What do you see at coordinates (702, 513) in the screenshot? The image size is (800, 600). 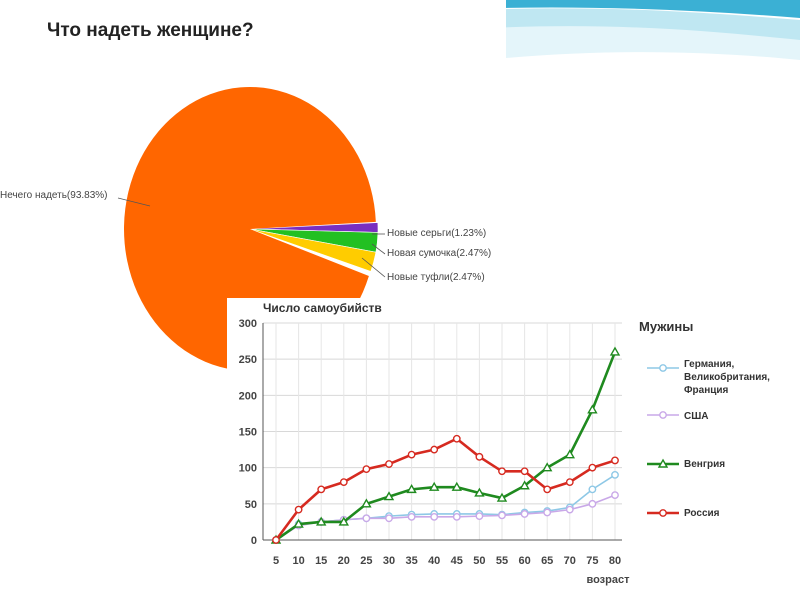 I see `legend-label-russia: Россия` at bounding box center [702, 513].